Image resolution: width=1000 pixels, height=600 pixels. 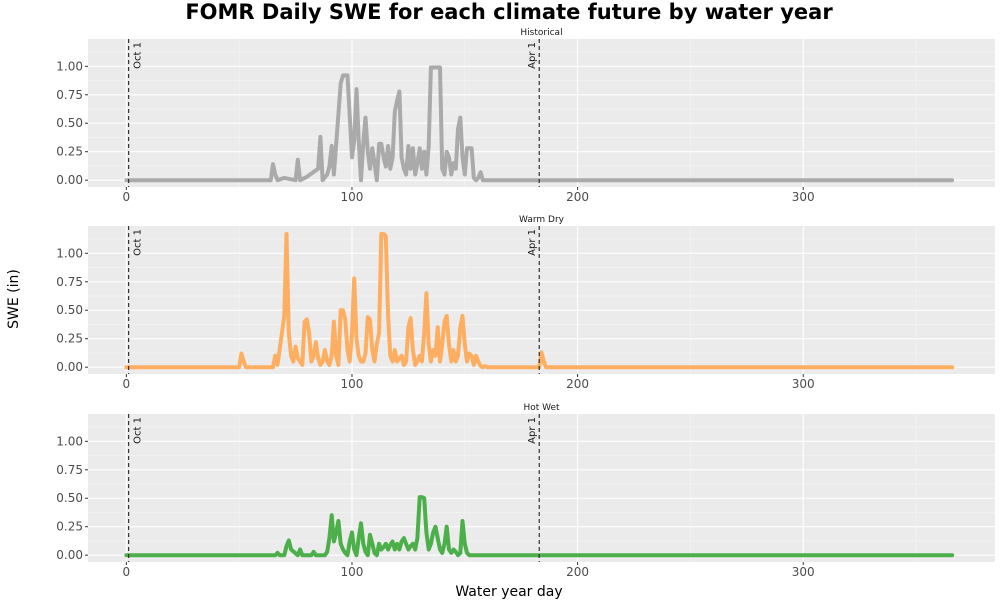 What do you see at coordinates (14, 299) in the screenshot?
I see `y-axis-label: SWE (in)` at bounding box center [14, 299].